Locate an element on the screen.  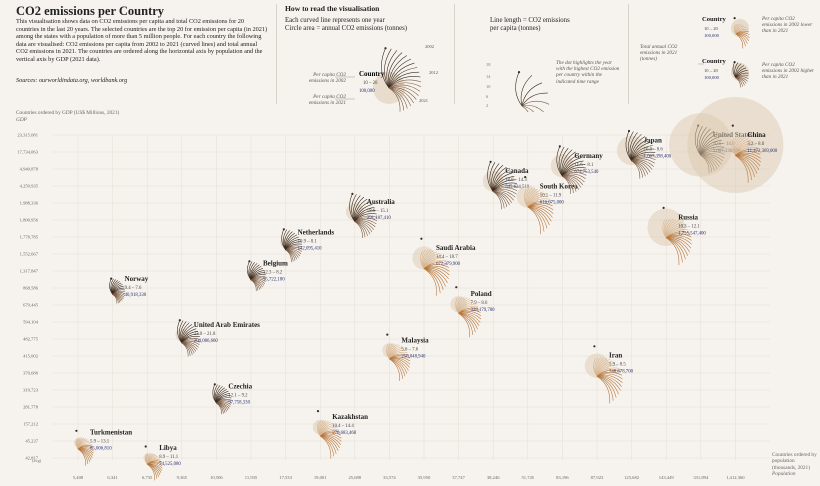
y-tick-label: 1,317,847 is located at coordinates (29, 272).